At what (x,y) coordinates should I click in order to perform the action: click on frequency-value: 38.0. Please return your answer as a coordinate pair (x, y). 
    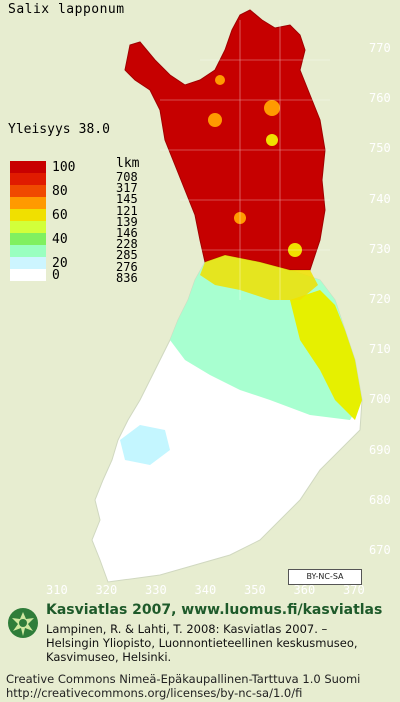
    Looking at the image, I should click on (94, 129).